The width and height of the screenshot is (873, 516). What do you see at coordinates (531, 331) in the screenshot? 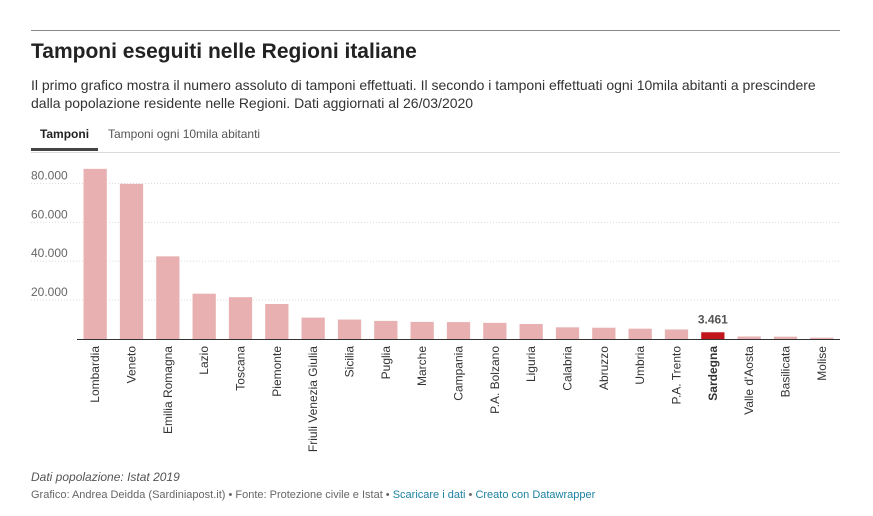
I see `bar-liguria` at bounding box center [531, 331].